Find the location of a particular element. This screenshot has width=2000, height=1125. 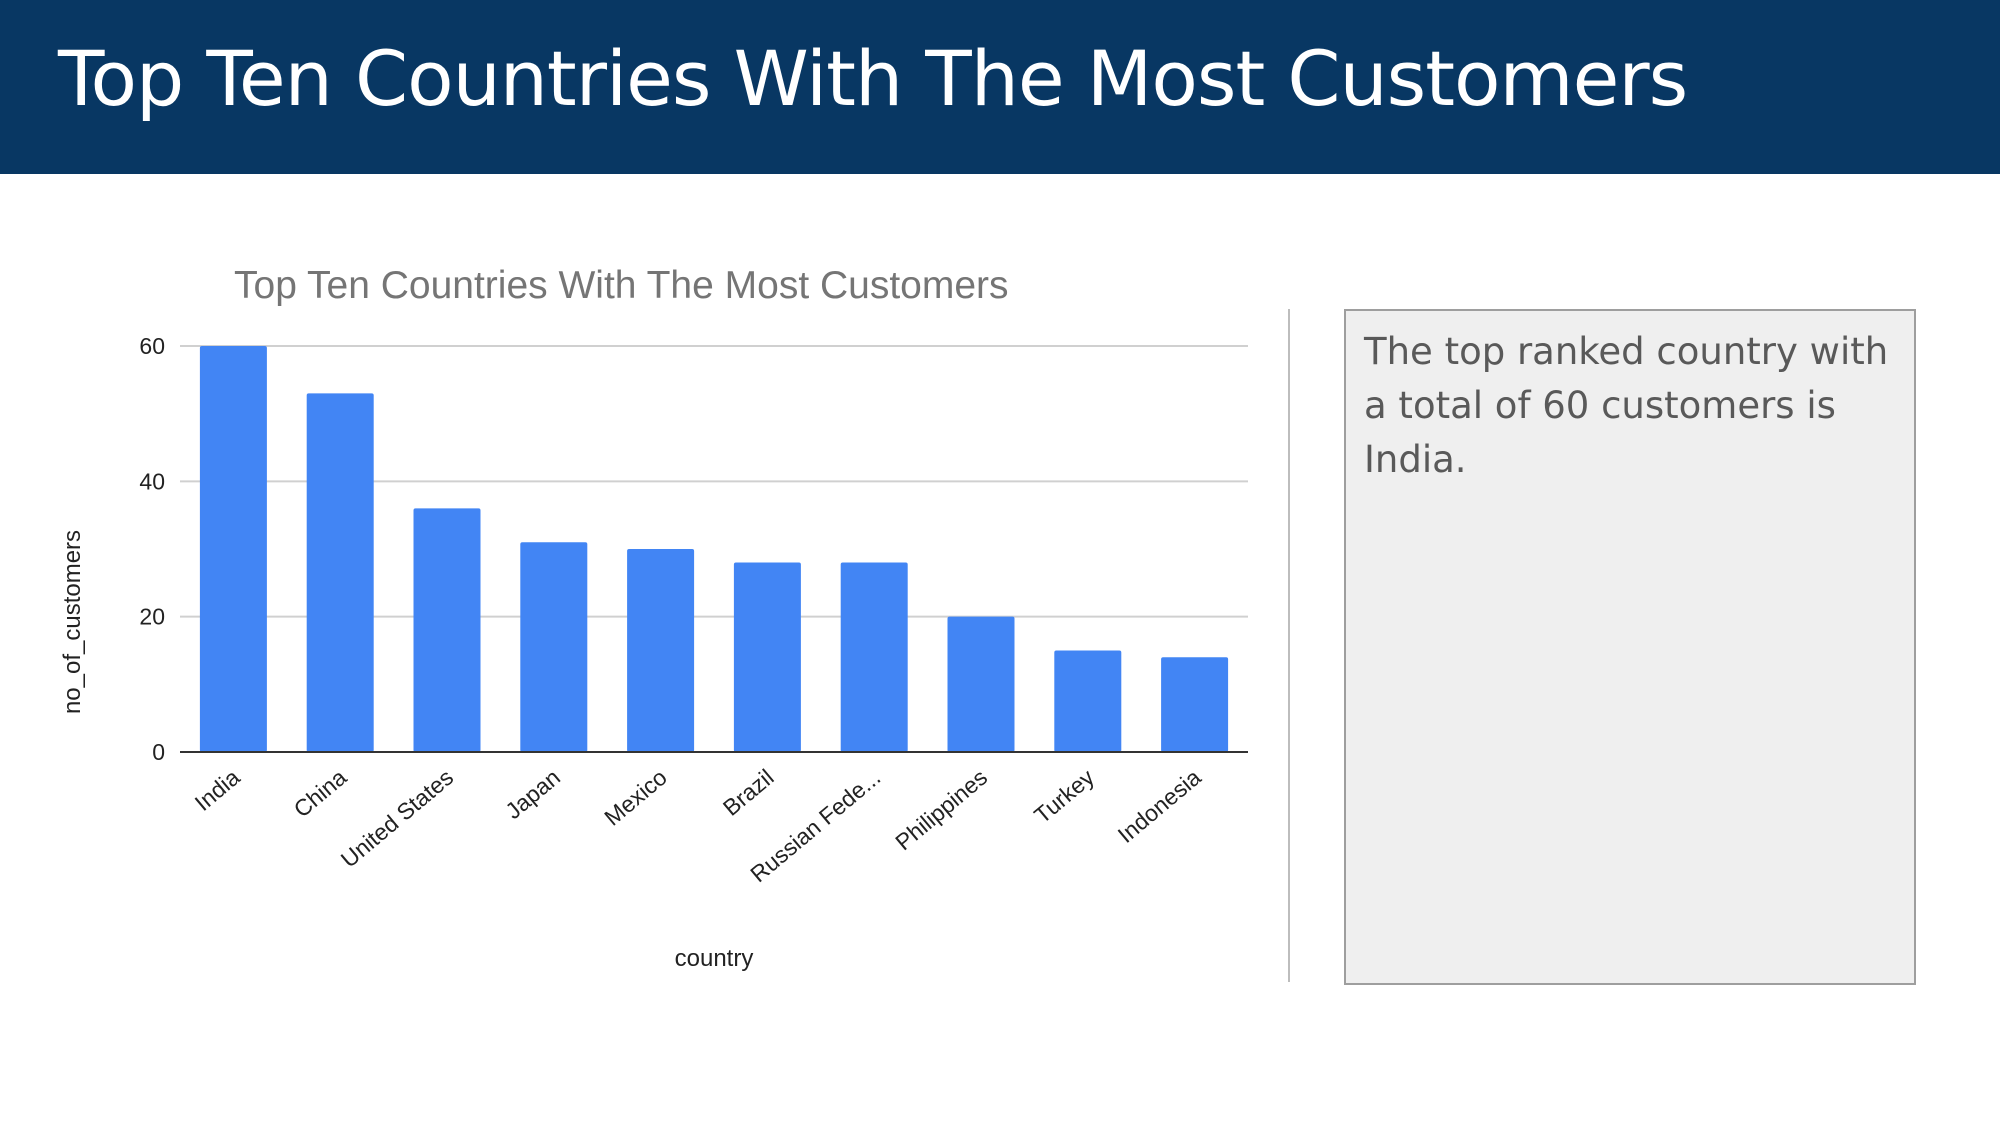

x-tick-label: Indonesia is located at coordinates (1159, 806).